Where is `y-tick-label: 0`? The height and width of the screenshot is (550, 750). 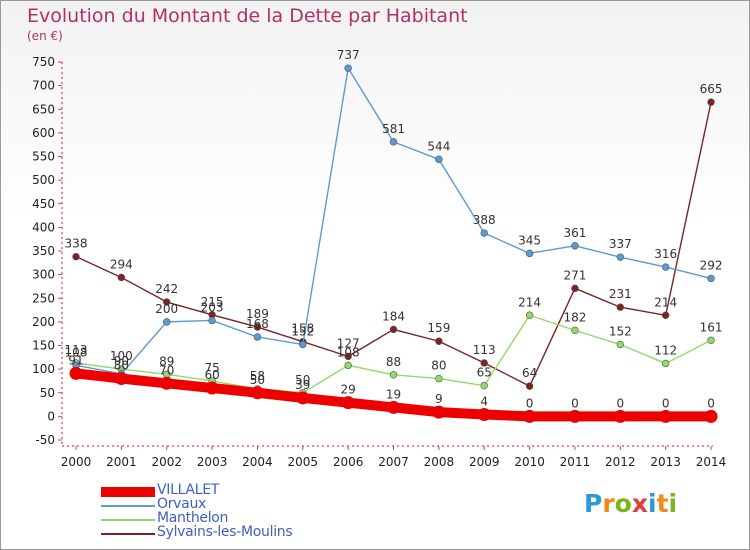
y-tick-label: 0 is located at coordinates (51, 416).